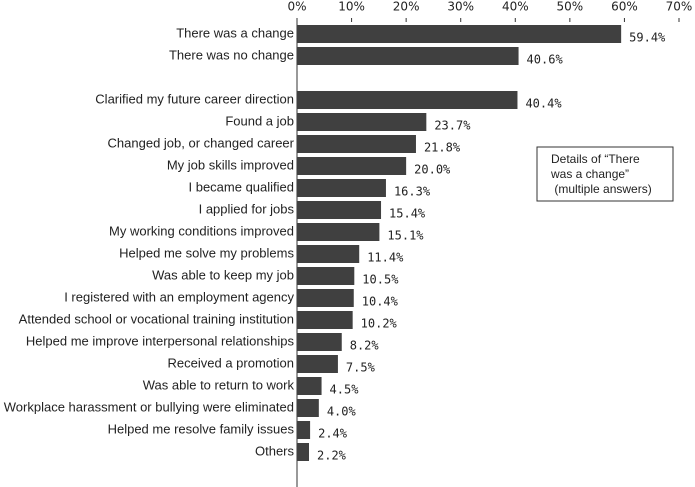 Image resolution: width=695 pixels, height=487 pixels. What do you see at coordinates (365, 346) in the screenshot?
I see `value-label: 8.2%` at bounding box center [365, 346].